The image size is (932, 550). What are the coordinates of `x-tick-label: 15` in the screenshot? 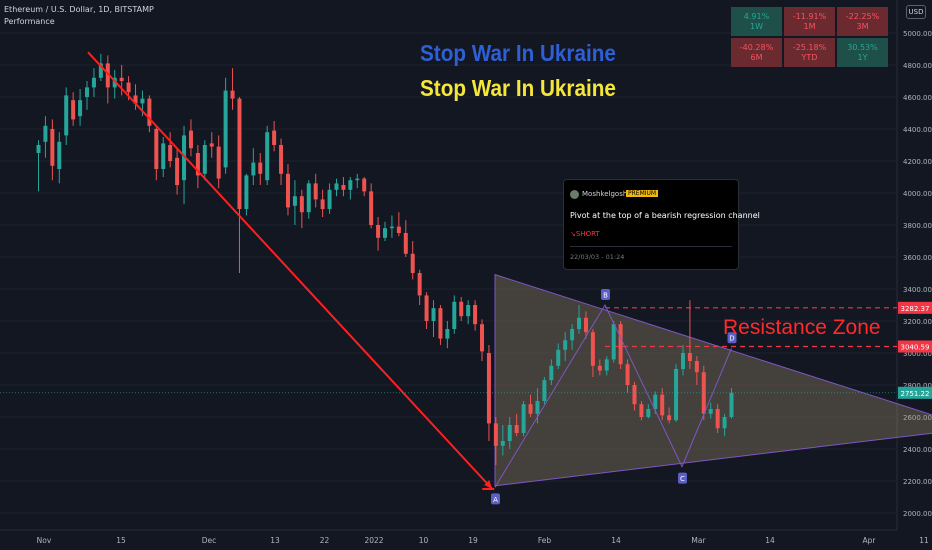 It's located at (121, 540).